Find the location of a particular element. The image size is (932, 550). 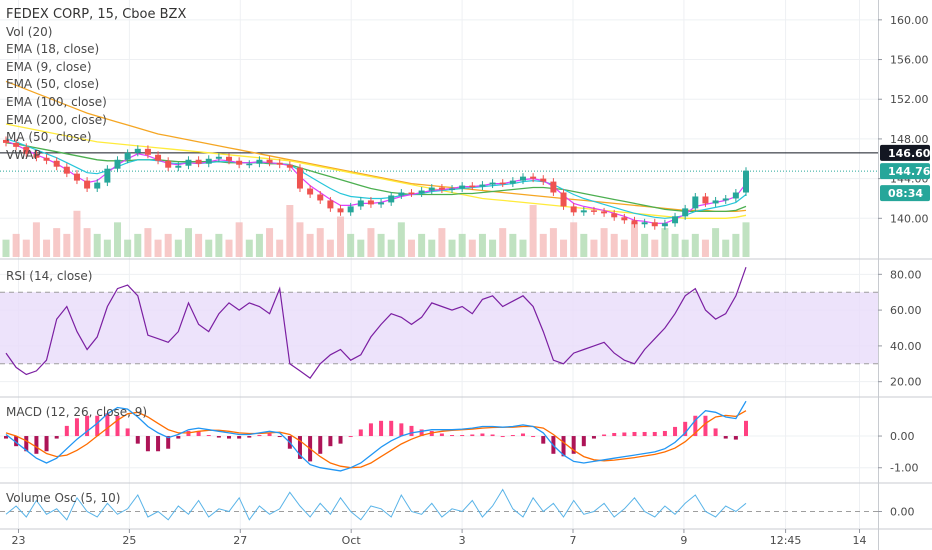

price-tick-label: 140.00 is located at coordinates (909, 218).